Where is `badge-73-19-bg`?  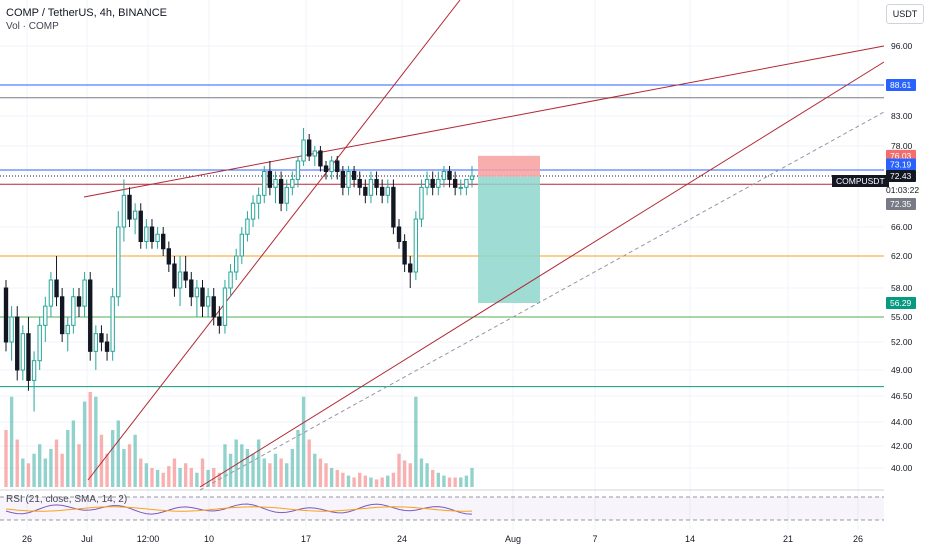
badge-73-19-bg is located at coordinates (901, 164).